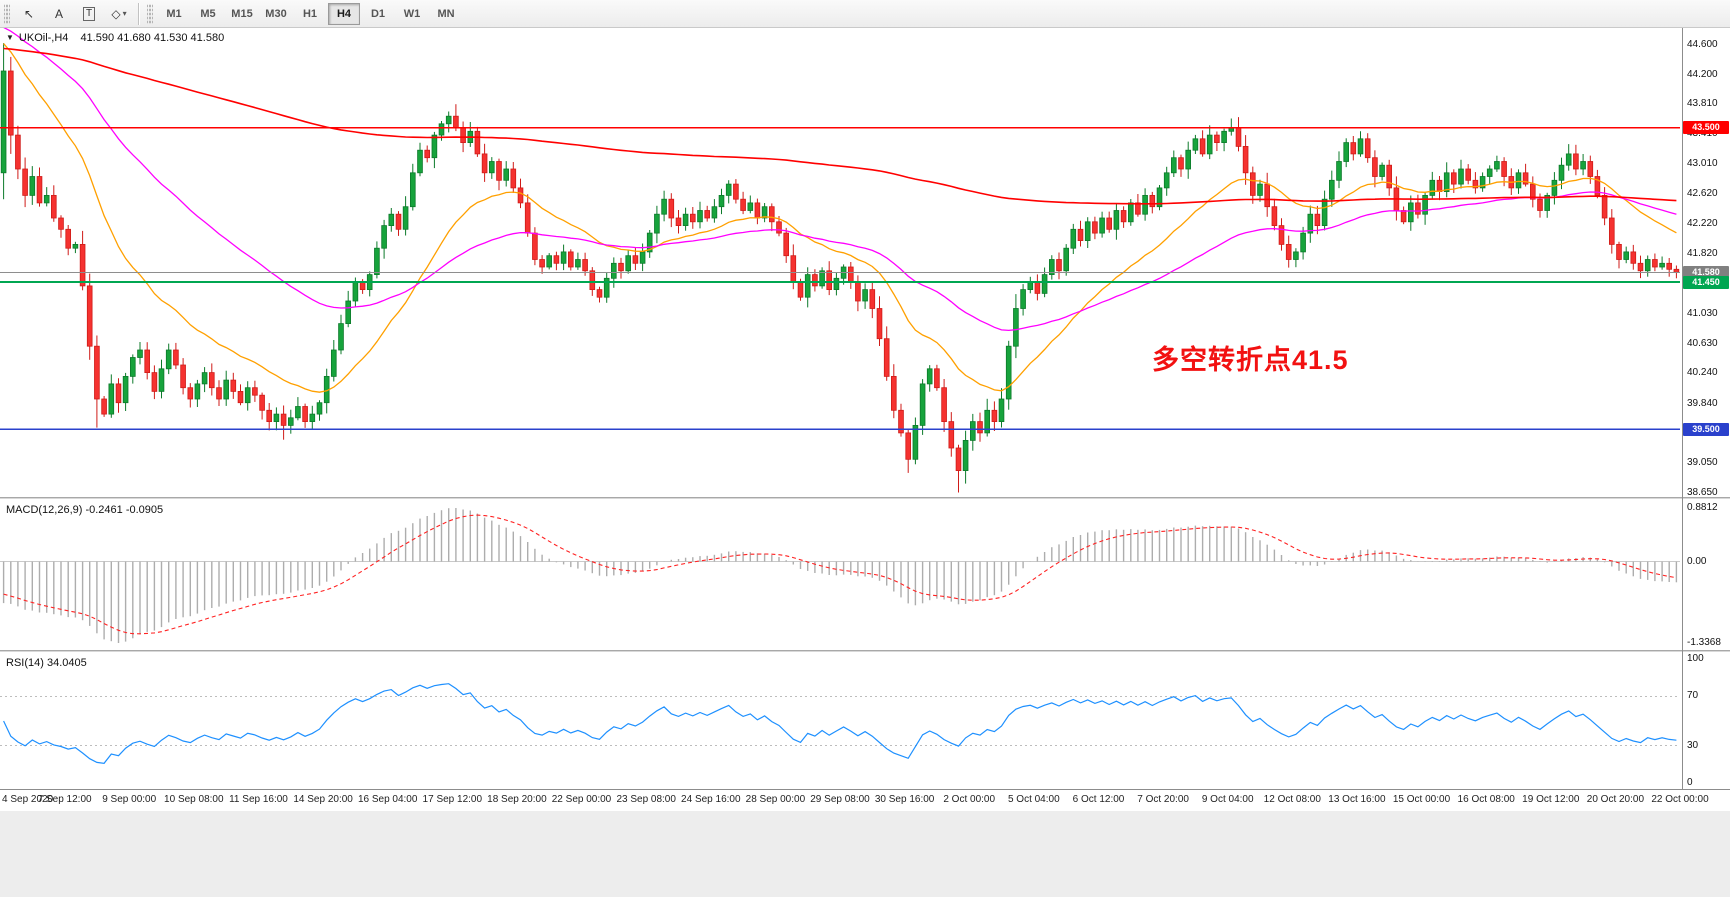 This screenshot has width=1730, height=897. I want to click on time-axis-label: 16 Oct 08:00, so click(1486, 799).